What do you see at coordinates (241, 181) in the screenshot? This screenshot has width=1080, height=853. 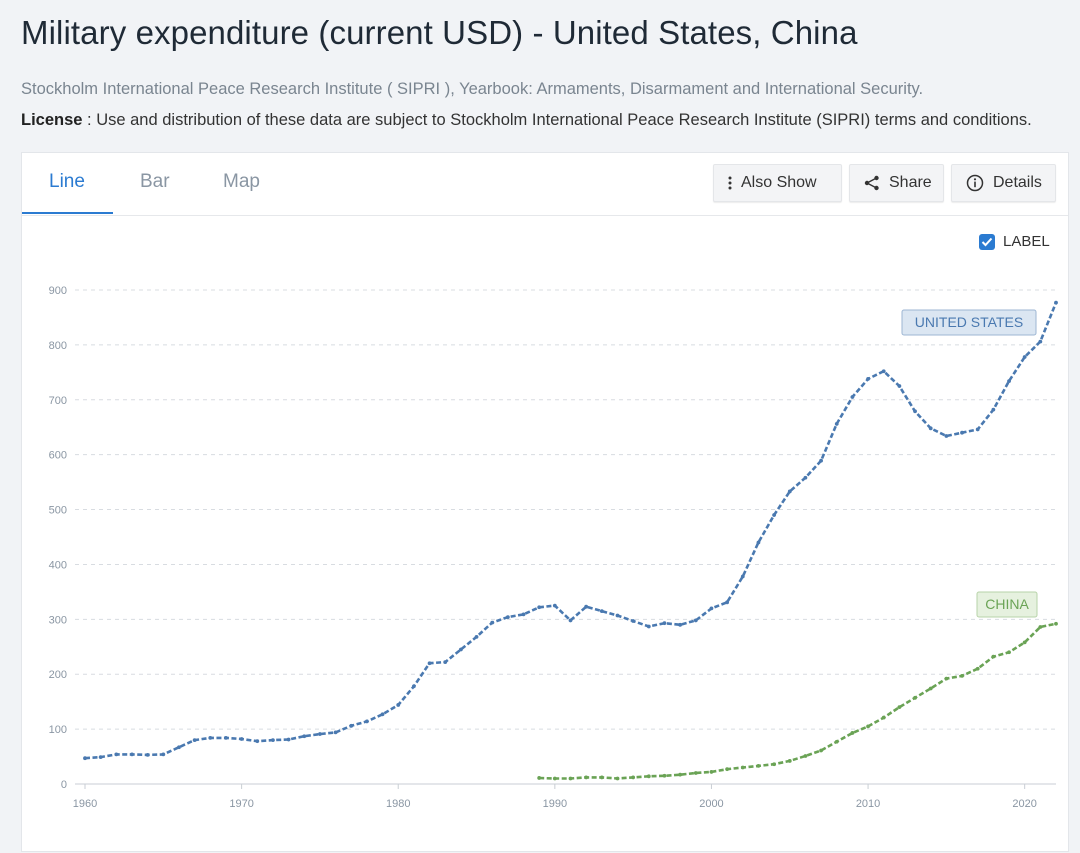 I see `tab-map: Map` at bounding box center [241, 181].